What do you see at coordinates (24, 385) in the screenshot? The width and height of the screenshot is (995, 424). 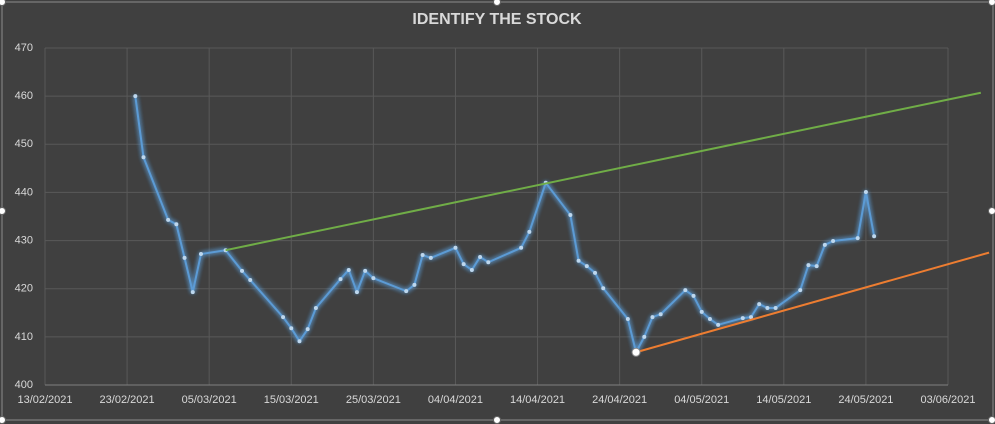 I see `y-tick-label: 400` at bounding box center [24, 385].